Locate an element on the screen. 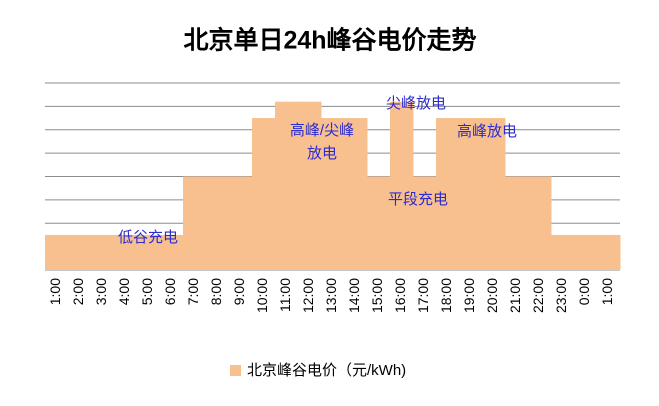 The width and height of the screenshot is (659, 406). legend-swatch is located at coordinates (235, 370).